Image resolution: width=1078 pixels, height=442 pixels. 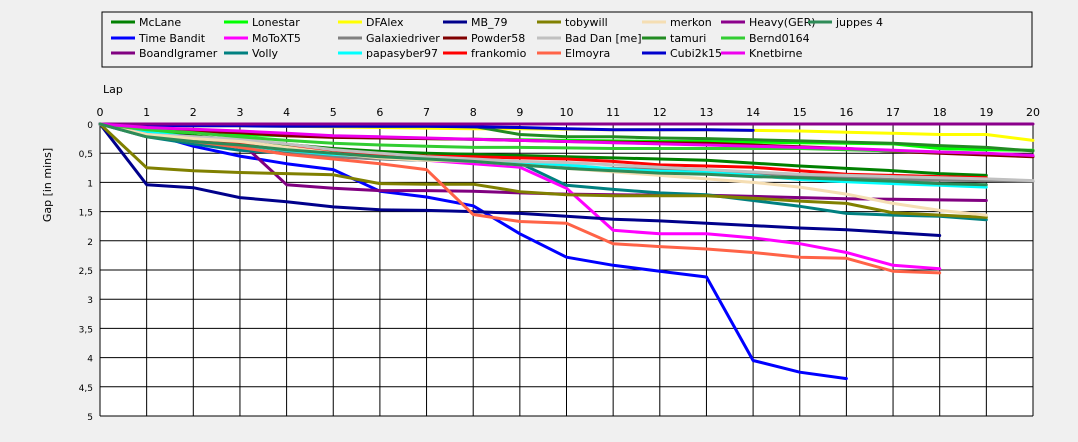 I want to click on x-tick-label: 12, so click(x=660, y=112).